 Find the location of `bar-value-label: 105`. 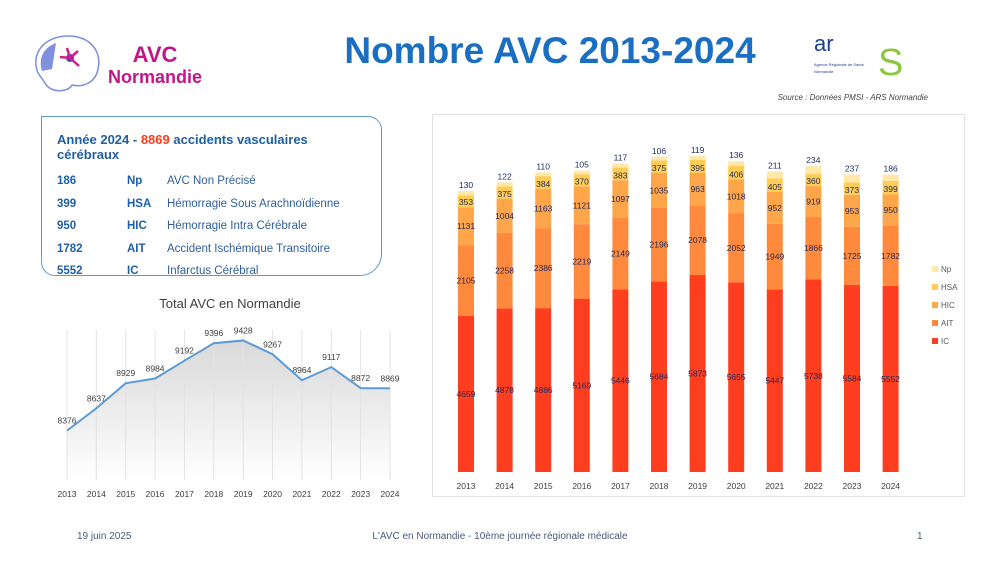

bar-value-label: 105 is located at coordinates (582, 165).